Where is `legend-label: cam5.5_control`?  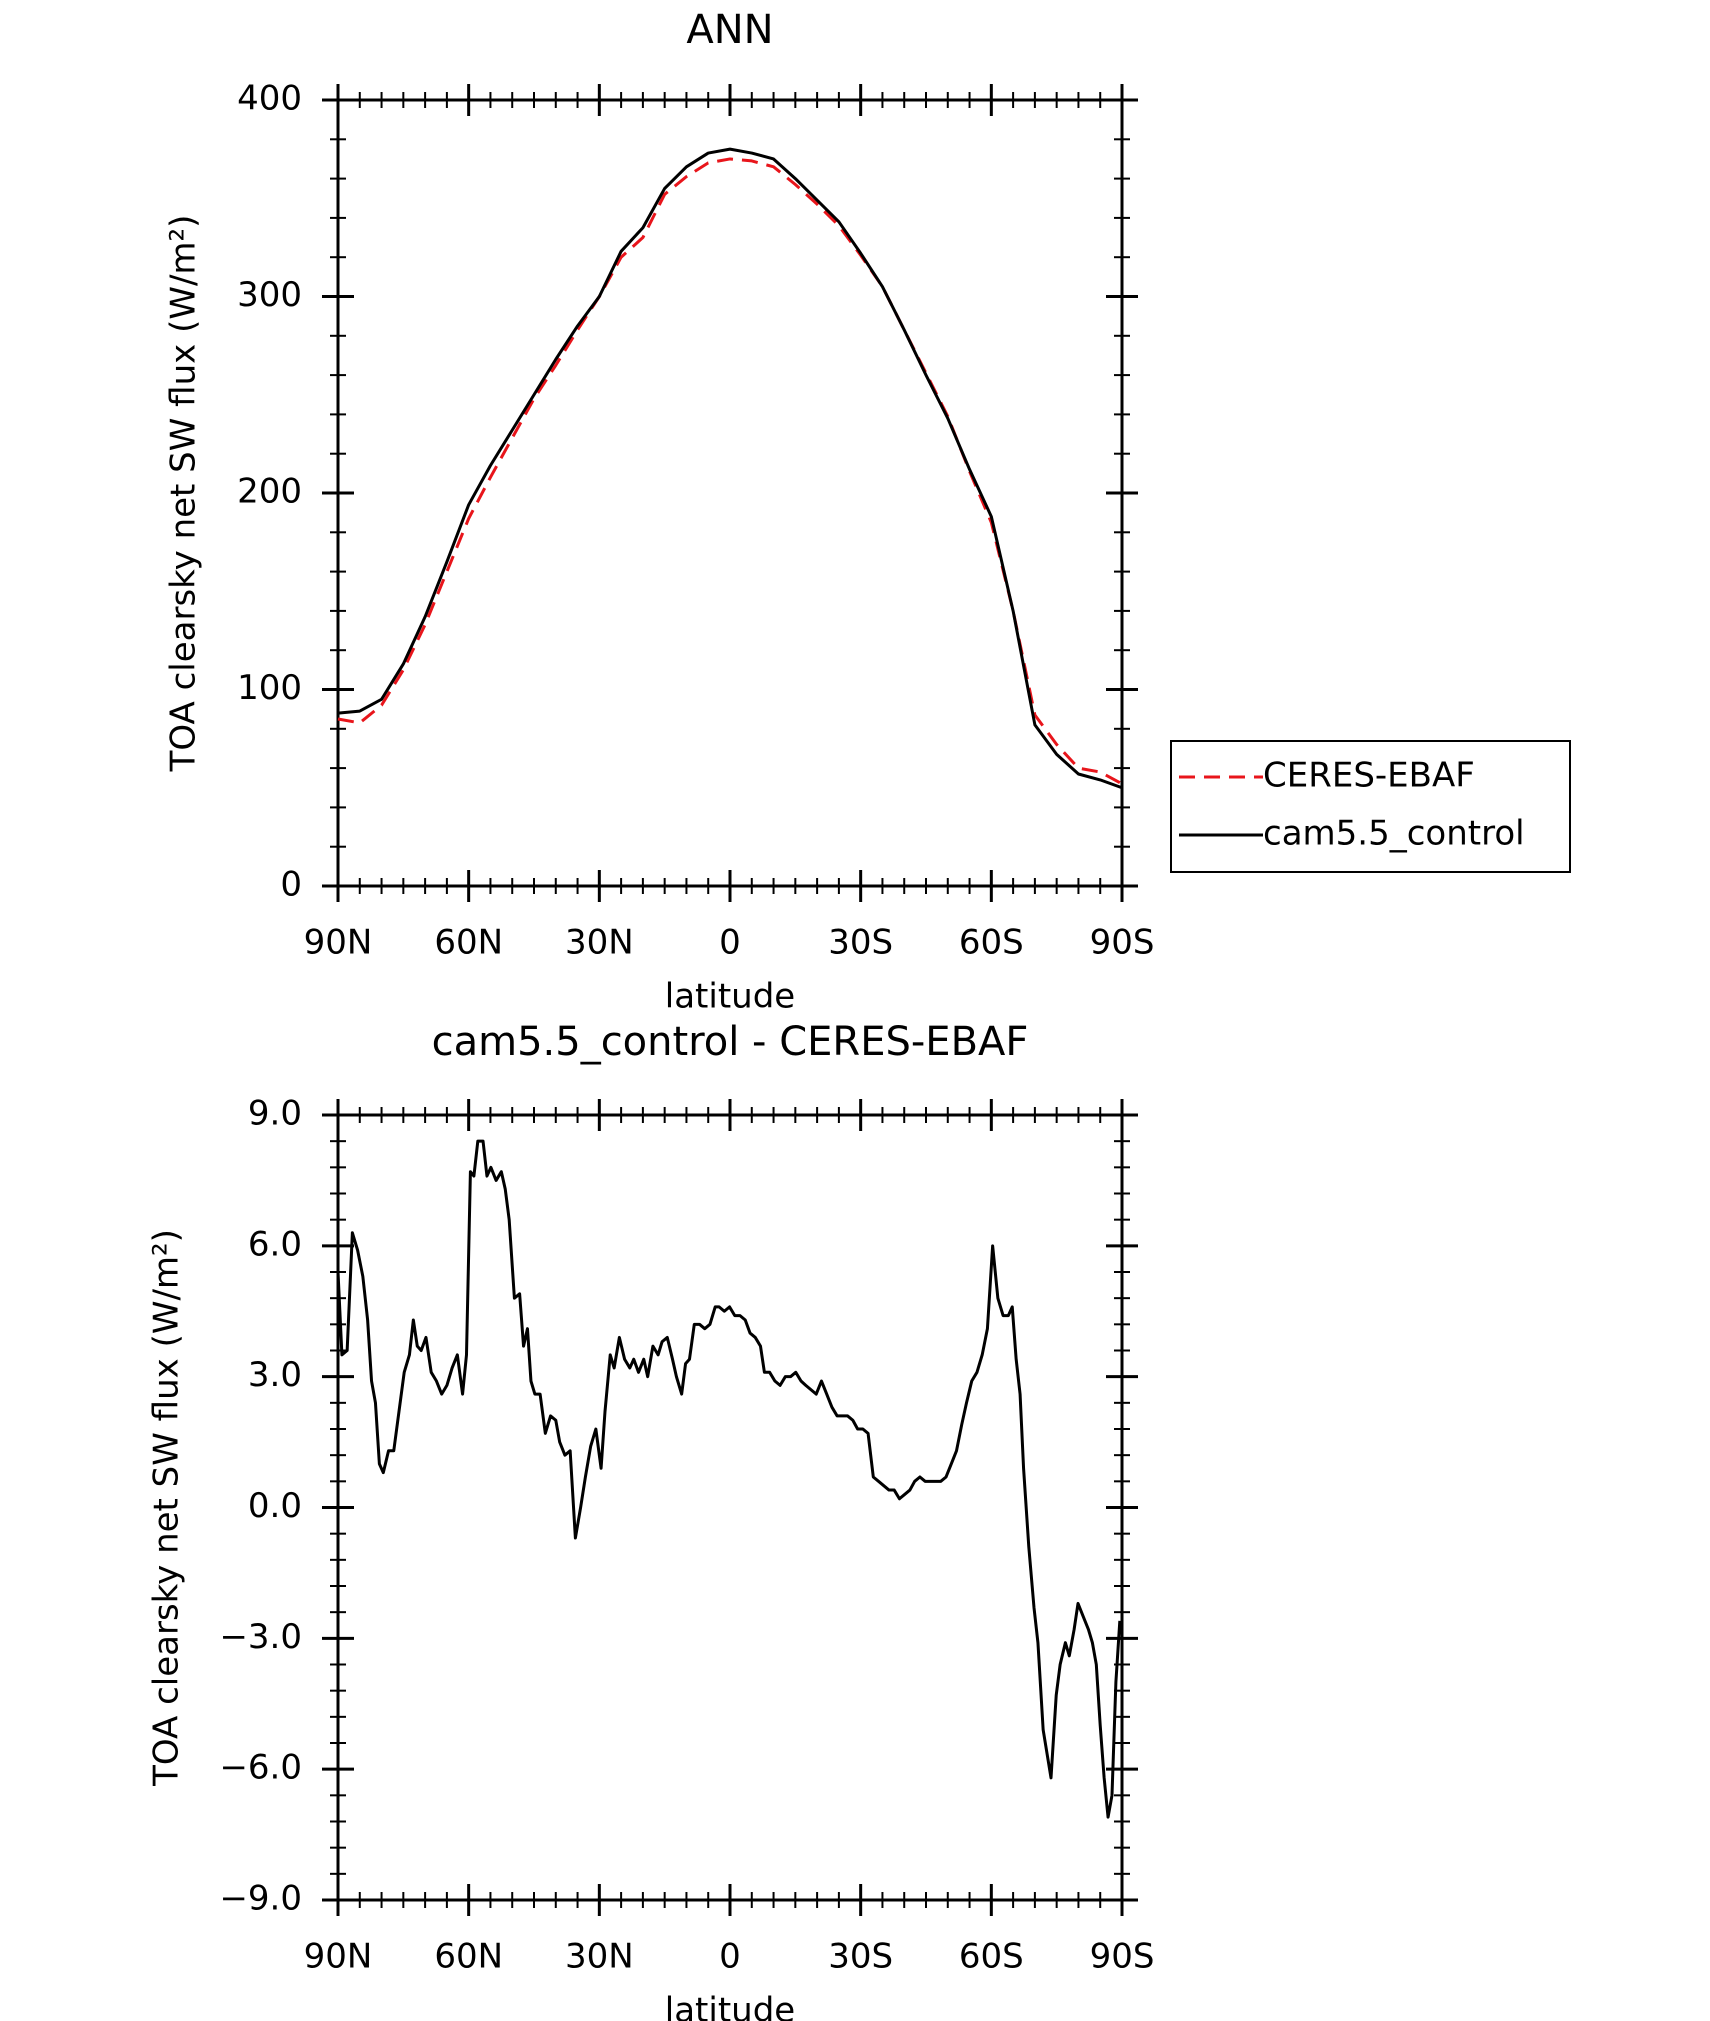 legend-label: cam5.5_control is located at coordinates (1394, 834).